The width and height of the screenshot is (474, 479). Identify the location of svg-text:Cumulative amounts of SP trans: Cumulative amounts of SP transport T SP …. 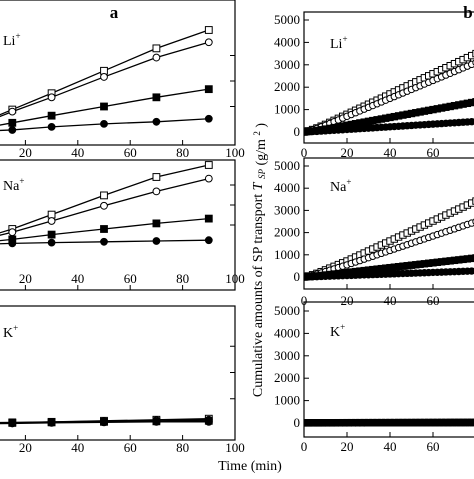
(259, 260).